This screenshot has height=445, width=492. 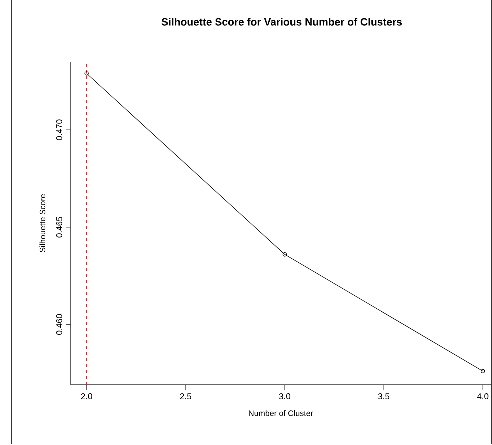 What do you see at coordinates (186, 397) in the screenshot?
I see `x-tick-label: 2.5` at bounding box center [186, 397].